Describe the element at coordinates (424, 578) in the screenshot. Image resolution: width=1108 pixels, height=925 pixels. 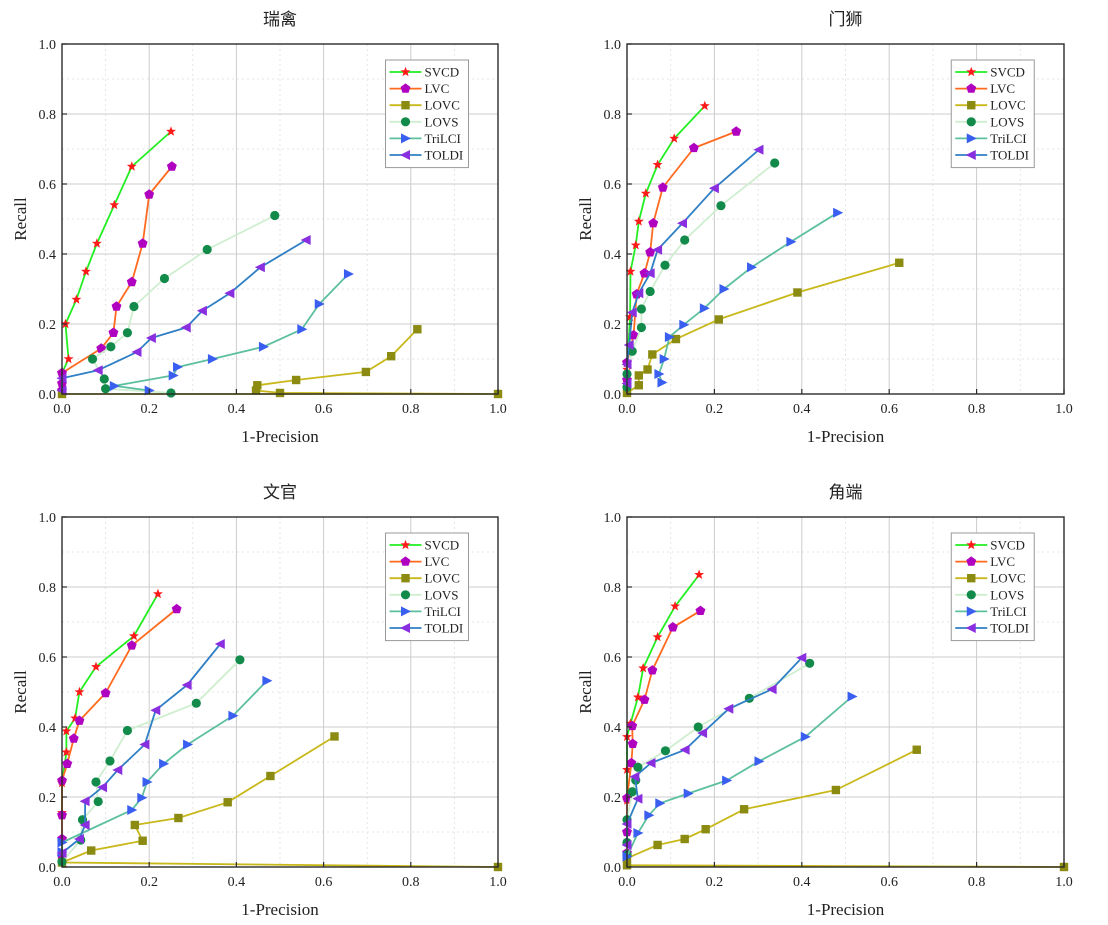
I see `legend-item-lovc: LOVC` at that location.